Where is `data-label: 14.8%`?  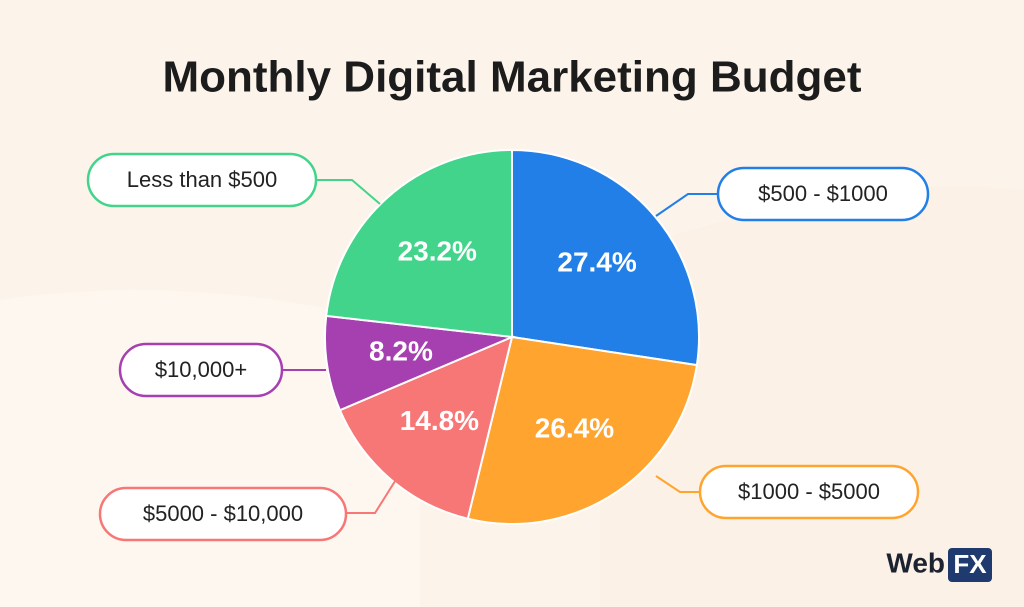 data-label: 14.8% is located at coordinates (439, 420).